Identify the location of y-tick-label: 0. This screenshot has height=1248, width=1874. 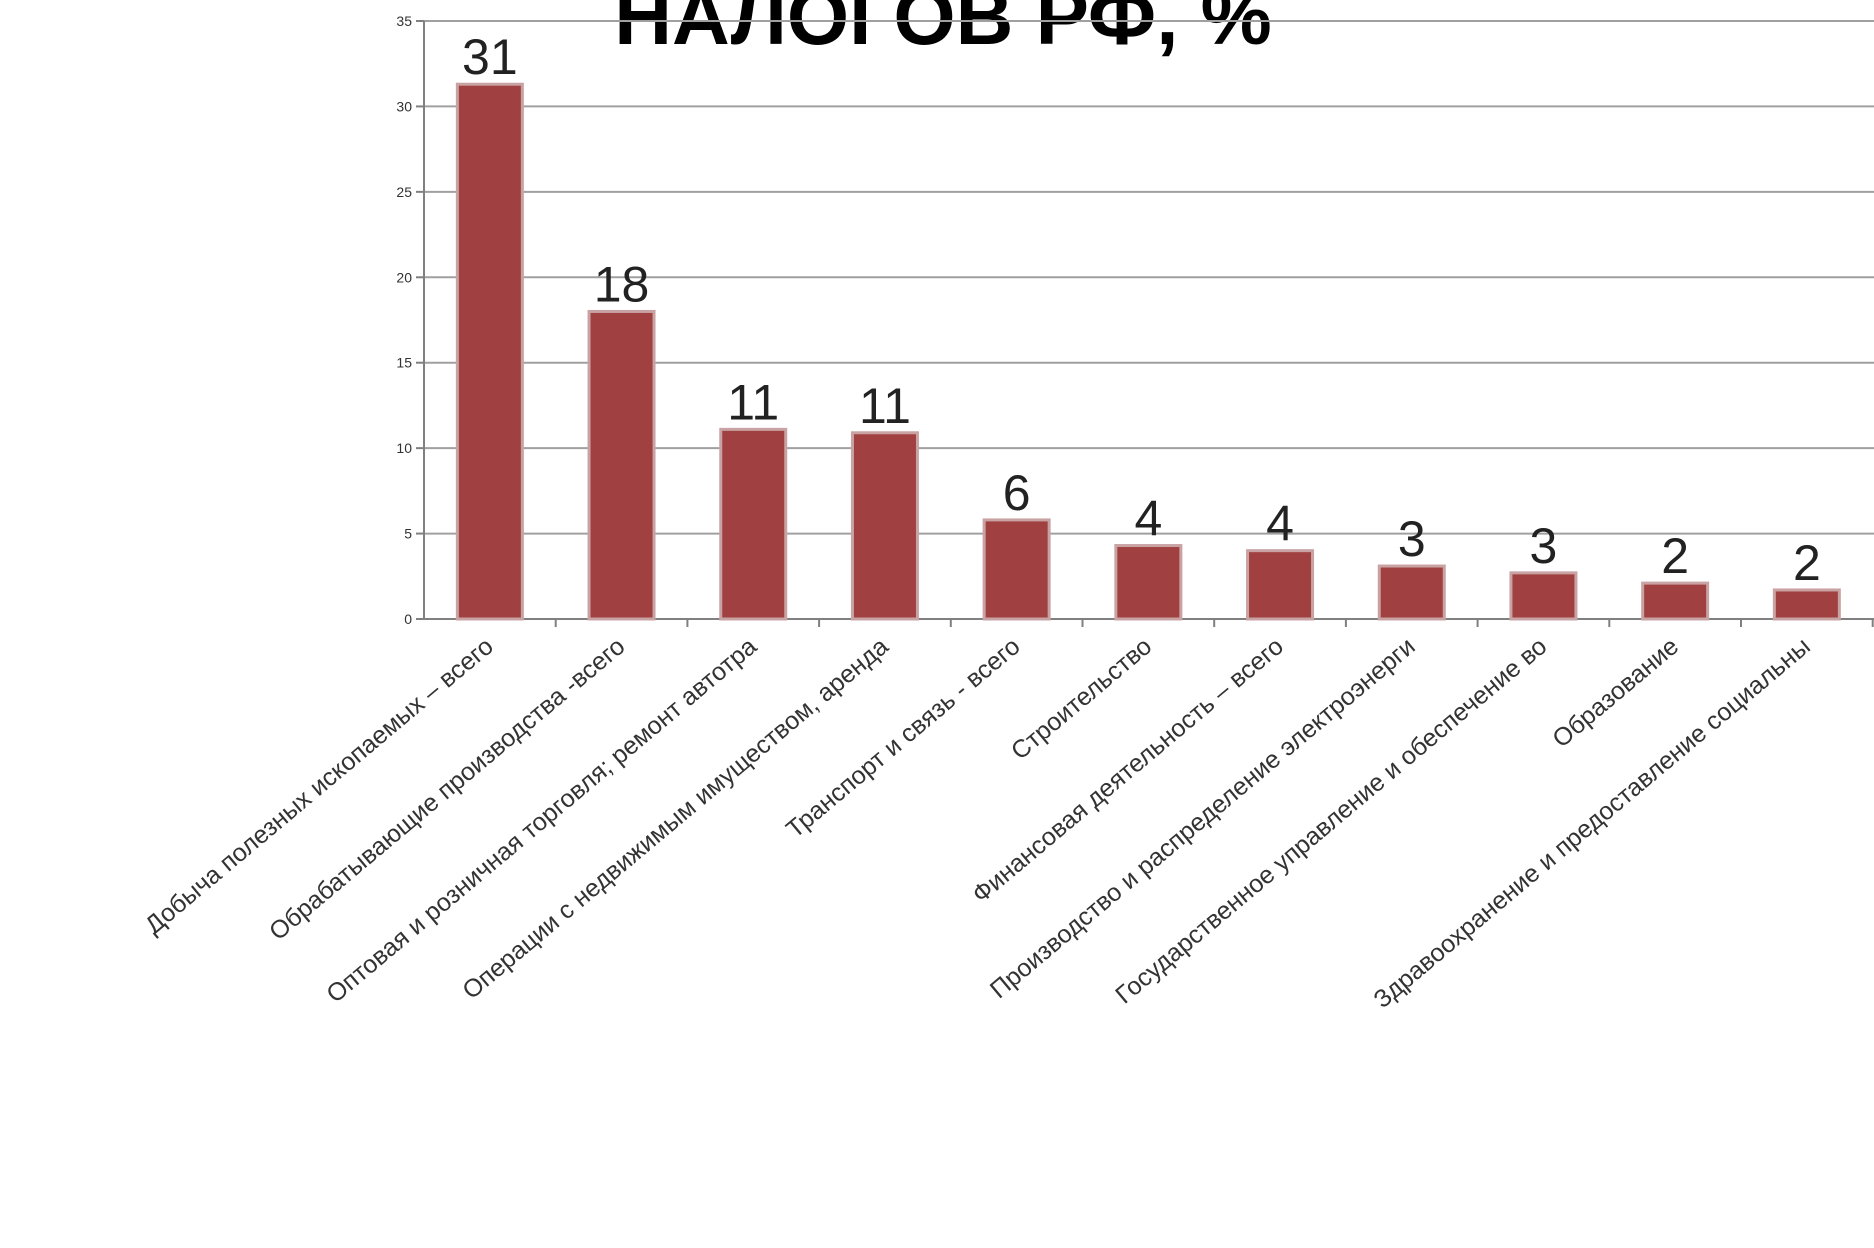
(408, 619).